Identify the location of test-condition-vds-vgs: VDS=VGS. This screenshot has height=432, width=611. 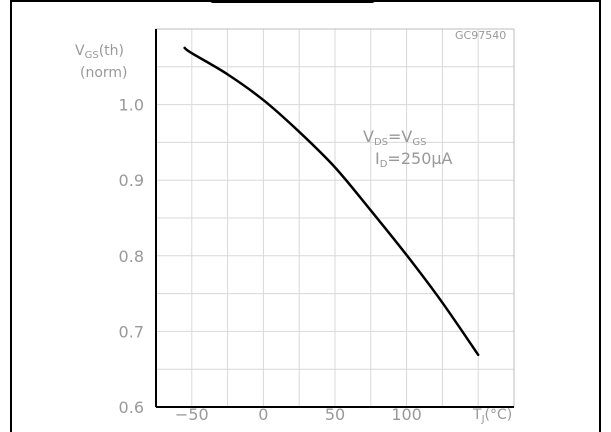
(394, 137).